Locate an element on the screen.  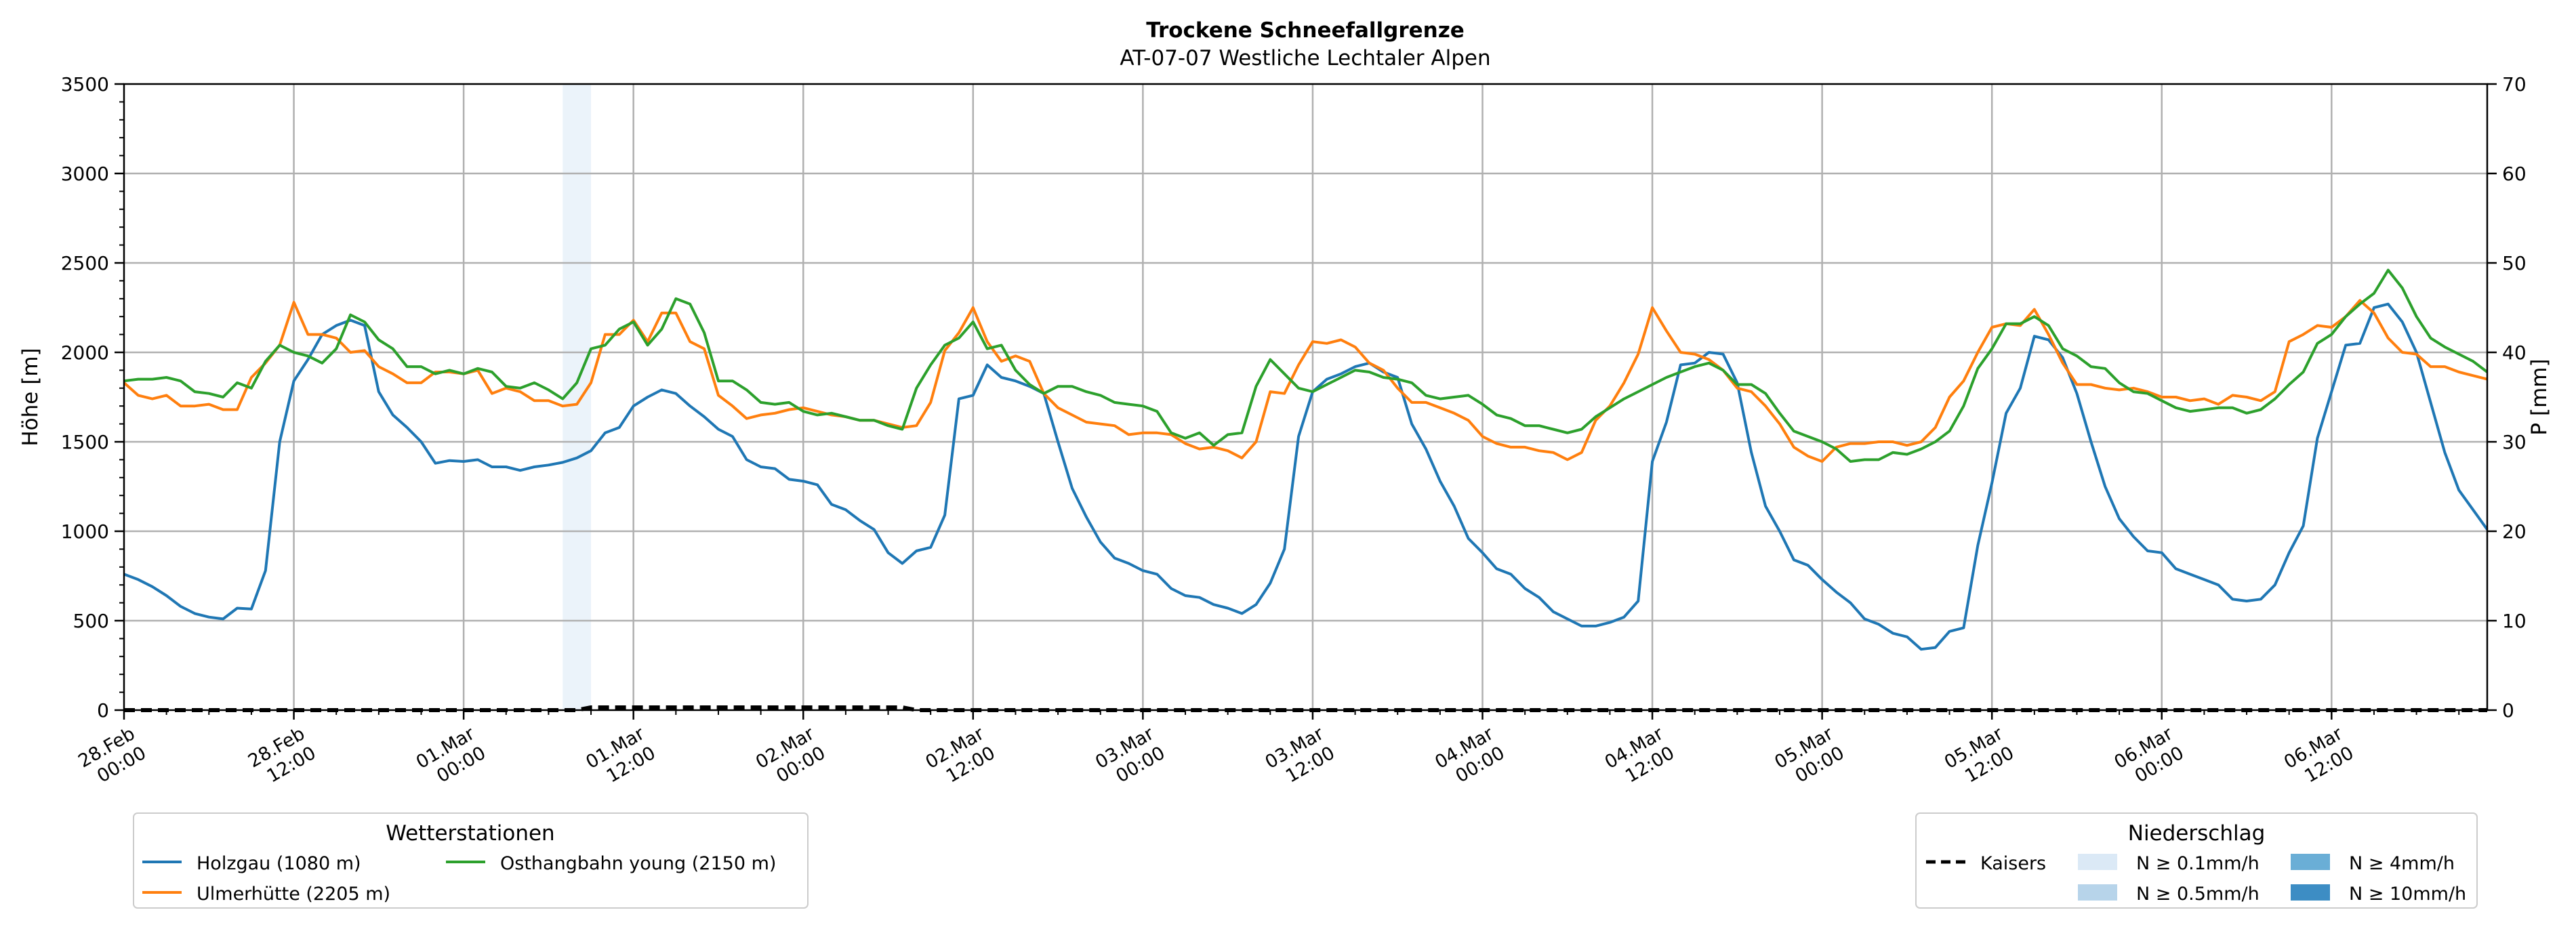
x-tick-label: 01.Mar12:00 is located at coordinates (621, 758).